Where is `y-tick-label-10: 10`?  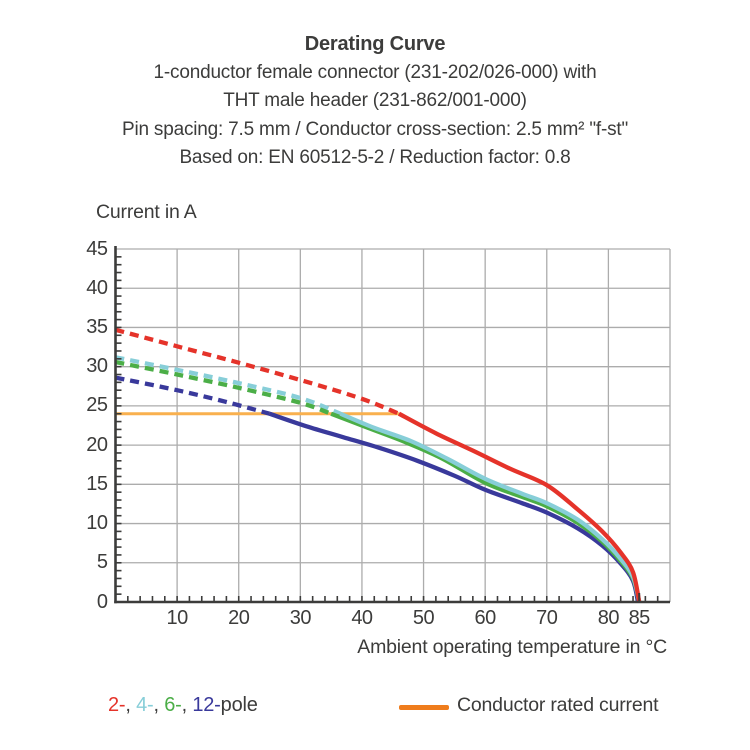
y-tick-label-10: 10 is located at coordinates (97, 523).